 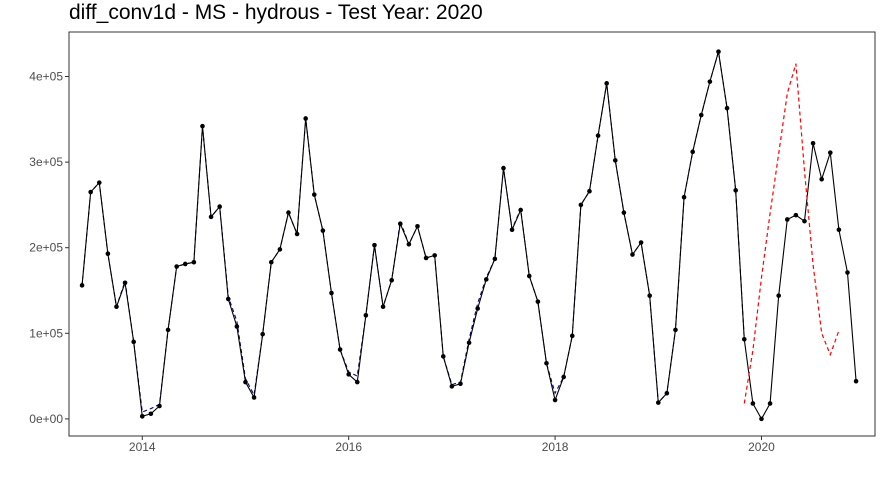 I want to click on y-tick-label: 1e+05, so click(x=46, y=333).